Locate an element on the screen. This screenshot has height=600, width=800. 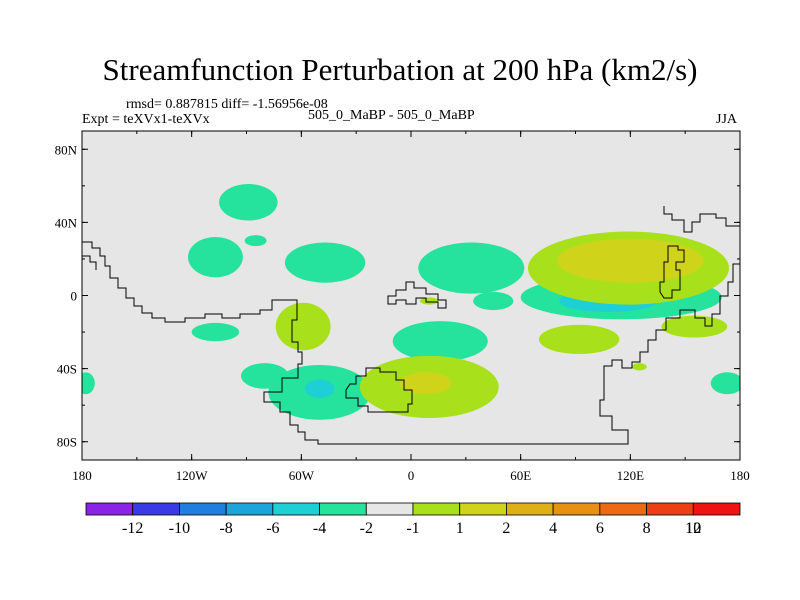
y-tick-label: 80N is located at coordinates (66, 149).